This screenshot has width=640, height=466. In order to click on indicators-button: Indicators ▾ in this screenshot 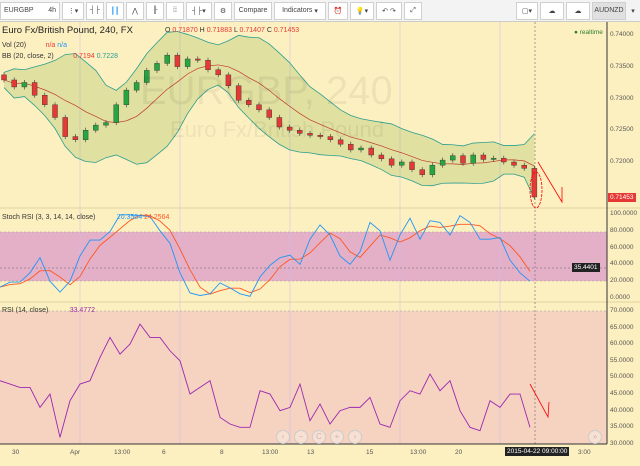, I will do `click(300, 10)`.